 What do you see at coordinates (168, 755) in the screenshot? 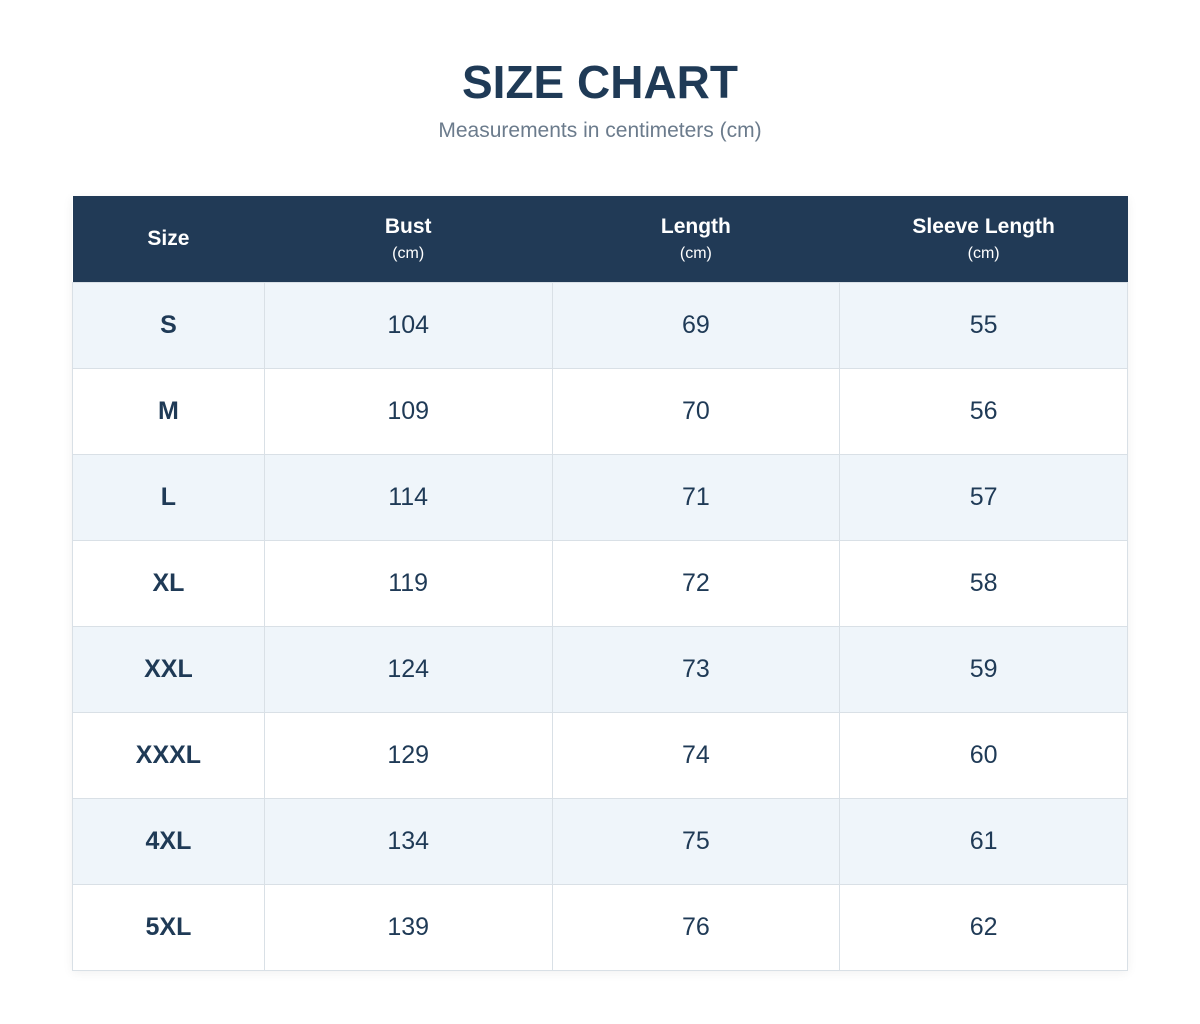
I see `size-cell: XXXL` at bounding box center [168, 755].